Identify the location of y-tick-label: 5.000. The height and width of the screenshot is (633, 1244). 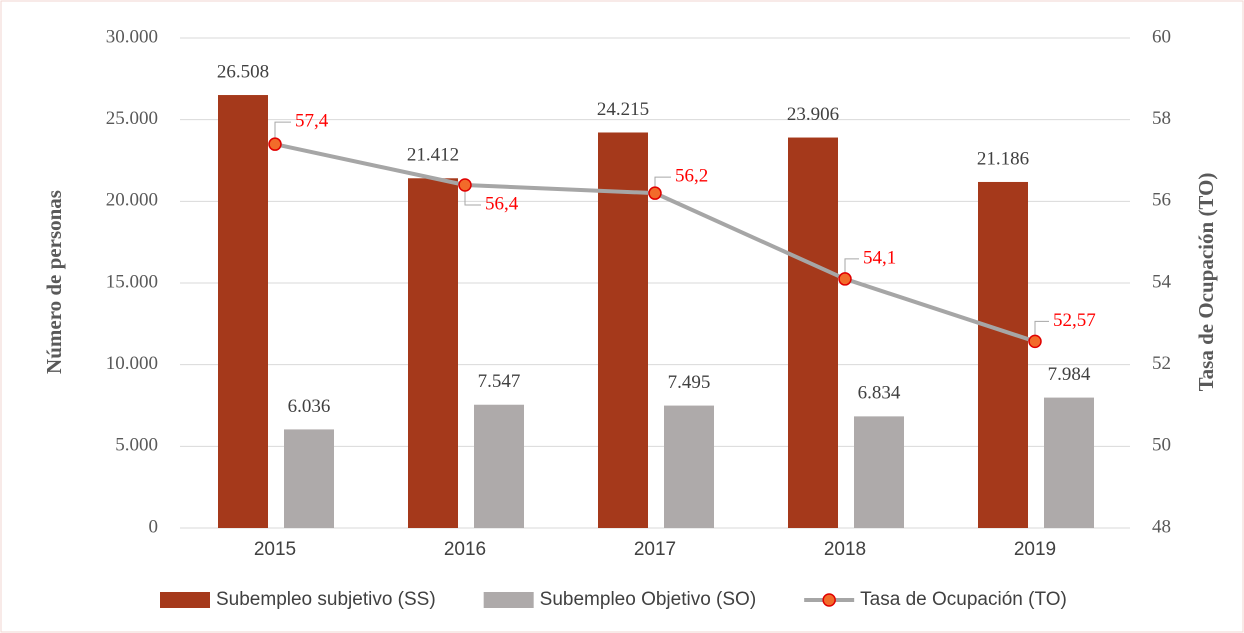
(136, 445).